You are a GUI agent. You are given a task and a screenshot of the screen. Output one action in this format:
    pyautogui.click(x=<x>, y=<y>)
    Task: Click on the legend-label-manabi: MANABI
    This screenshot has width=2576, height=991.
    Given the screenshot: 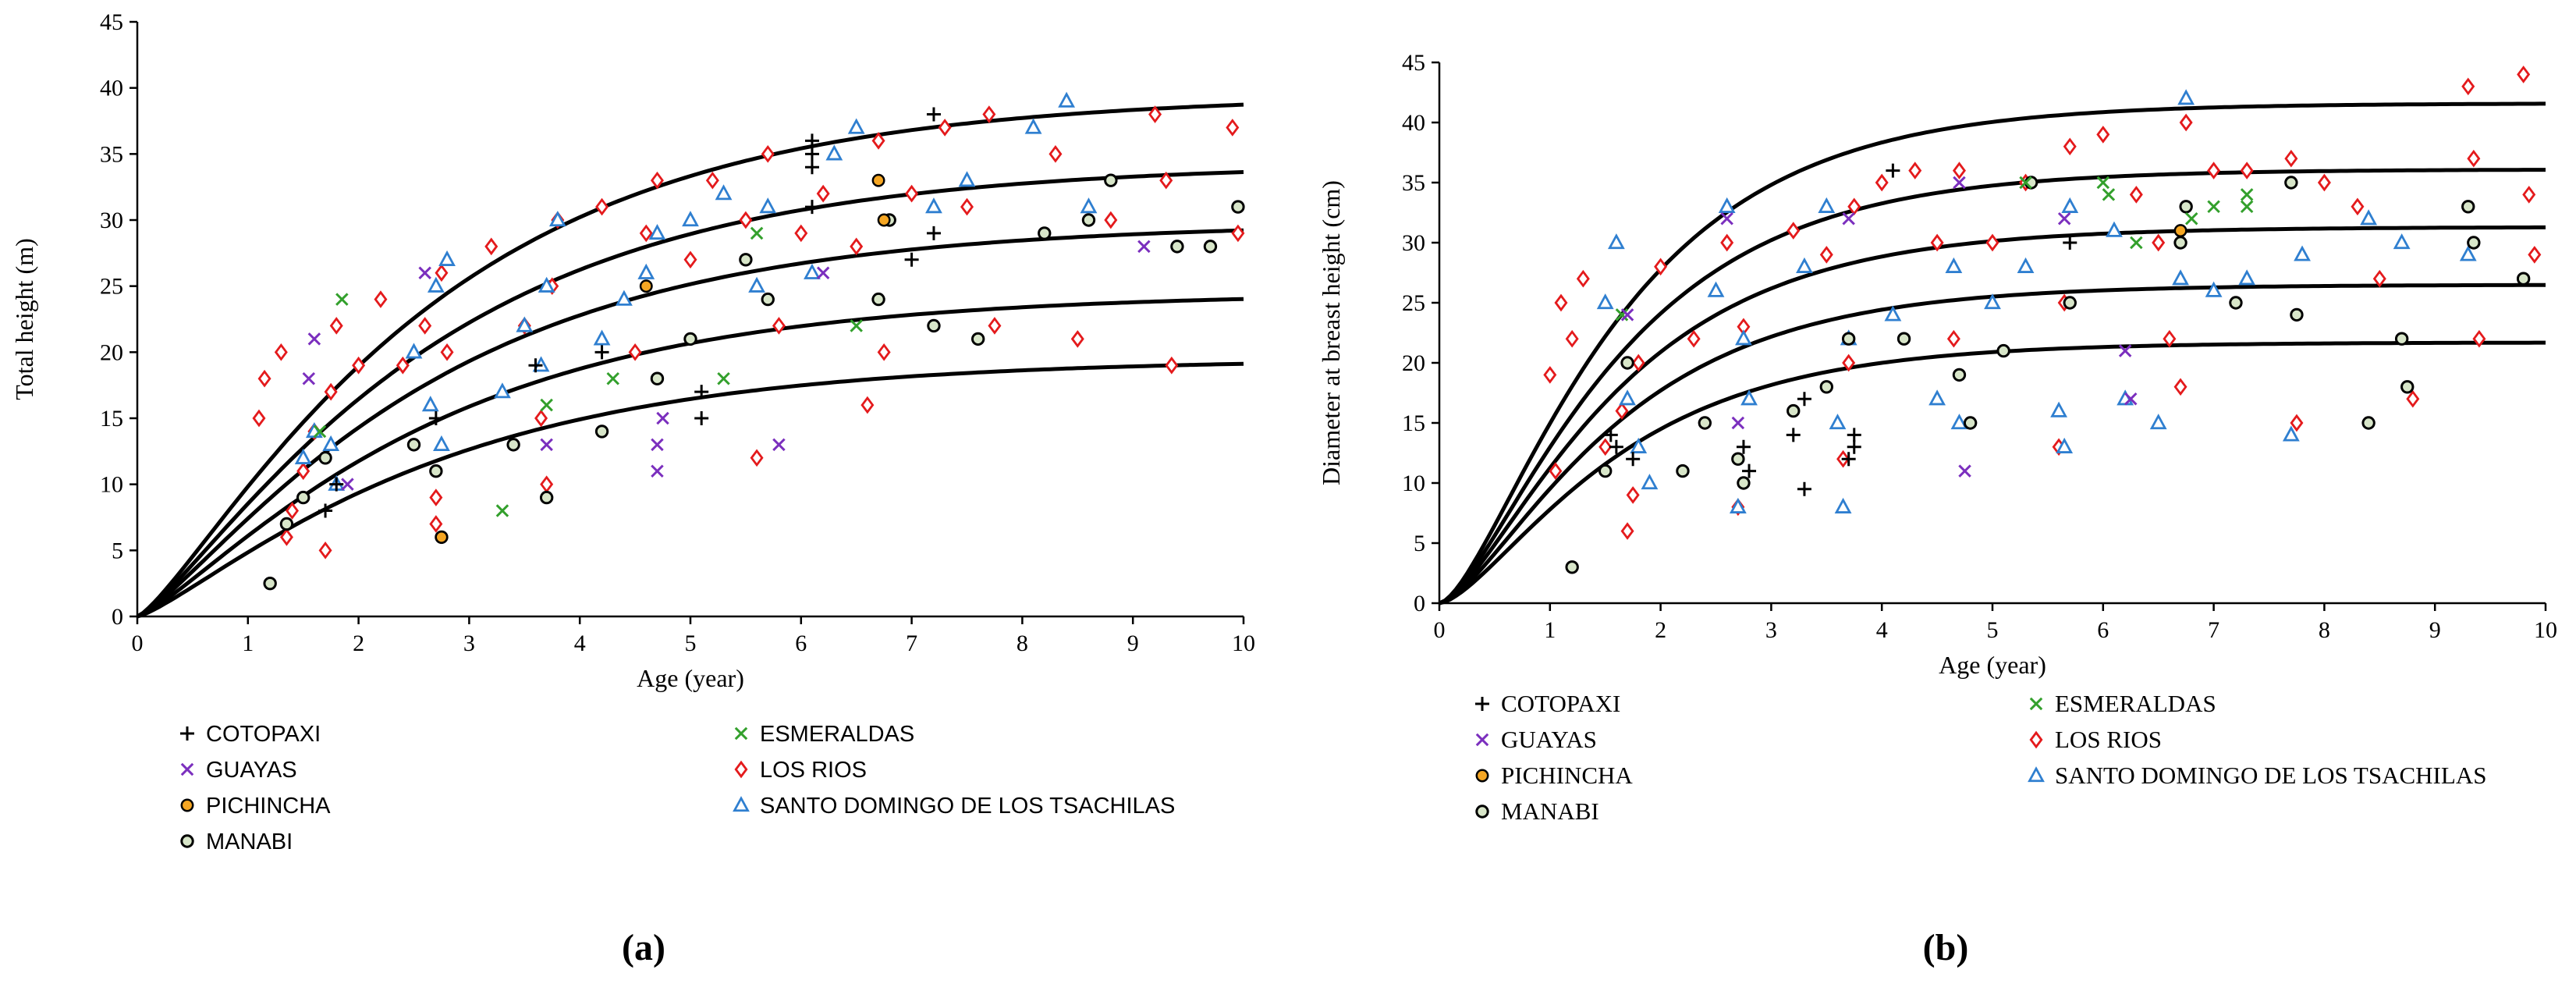 What is the action you would take?
    pyautogui.click(x=249, y=841)
    